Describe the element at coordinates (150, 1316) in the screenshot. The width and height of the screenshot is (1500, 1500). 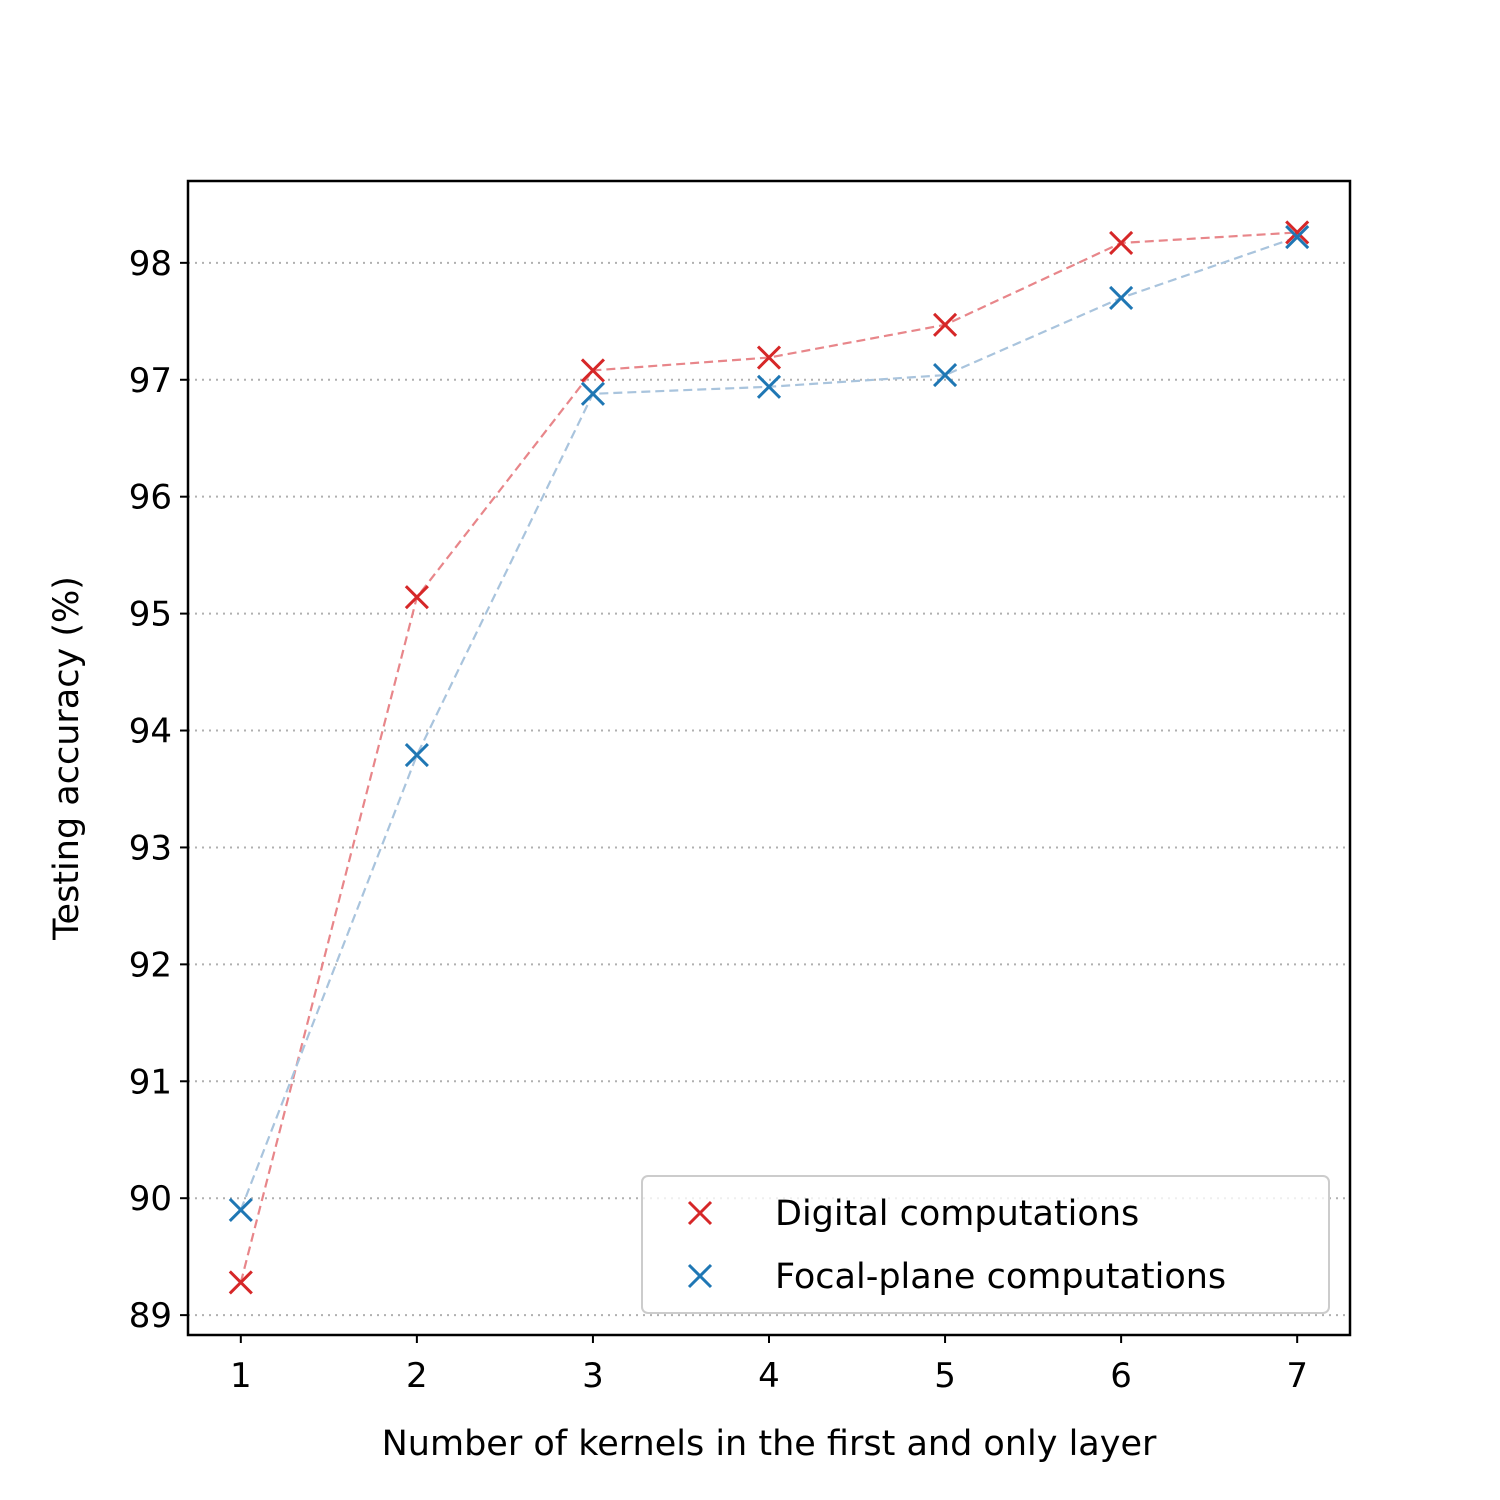
I see `y-tick-label: 89` at that location.